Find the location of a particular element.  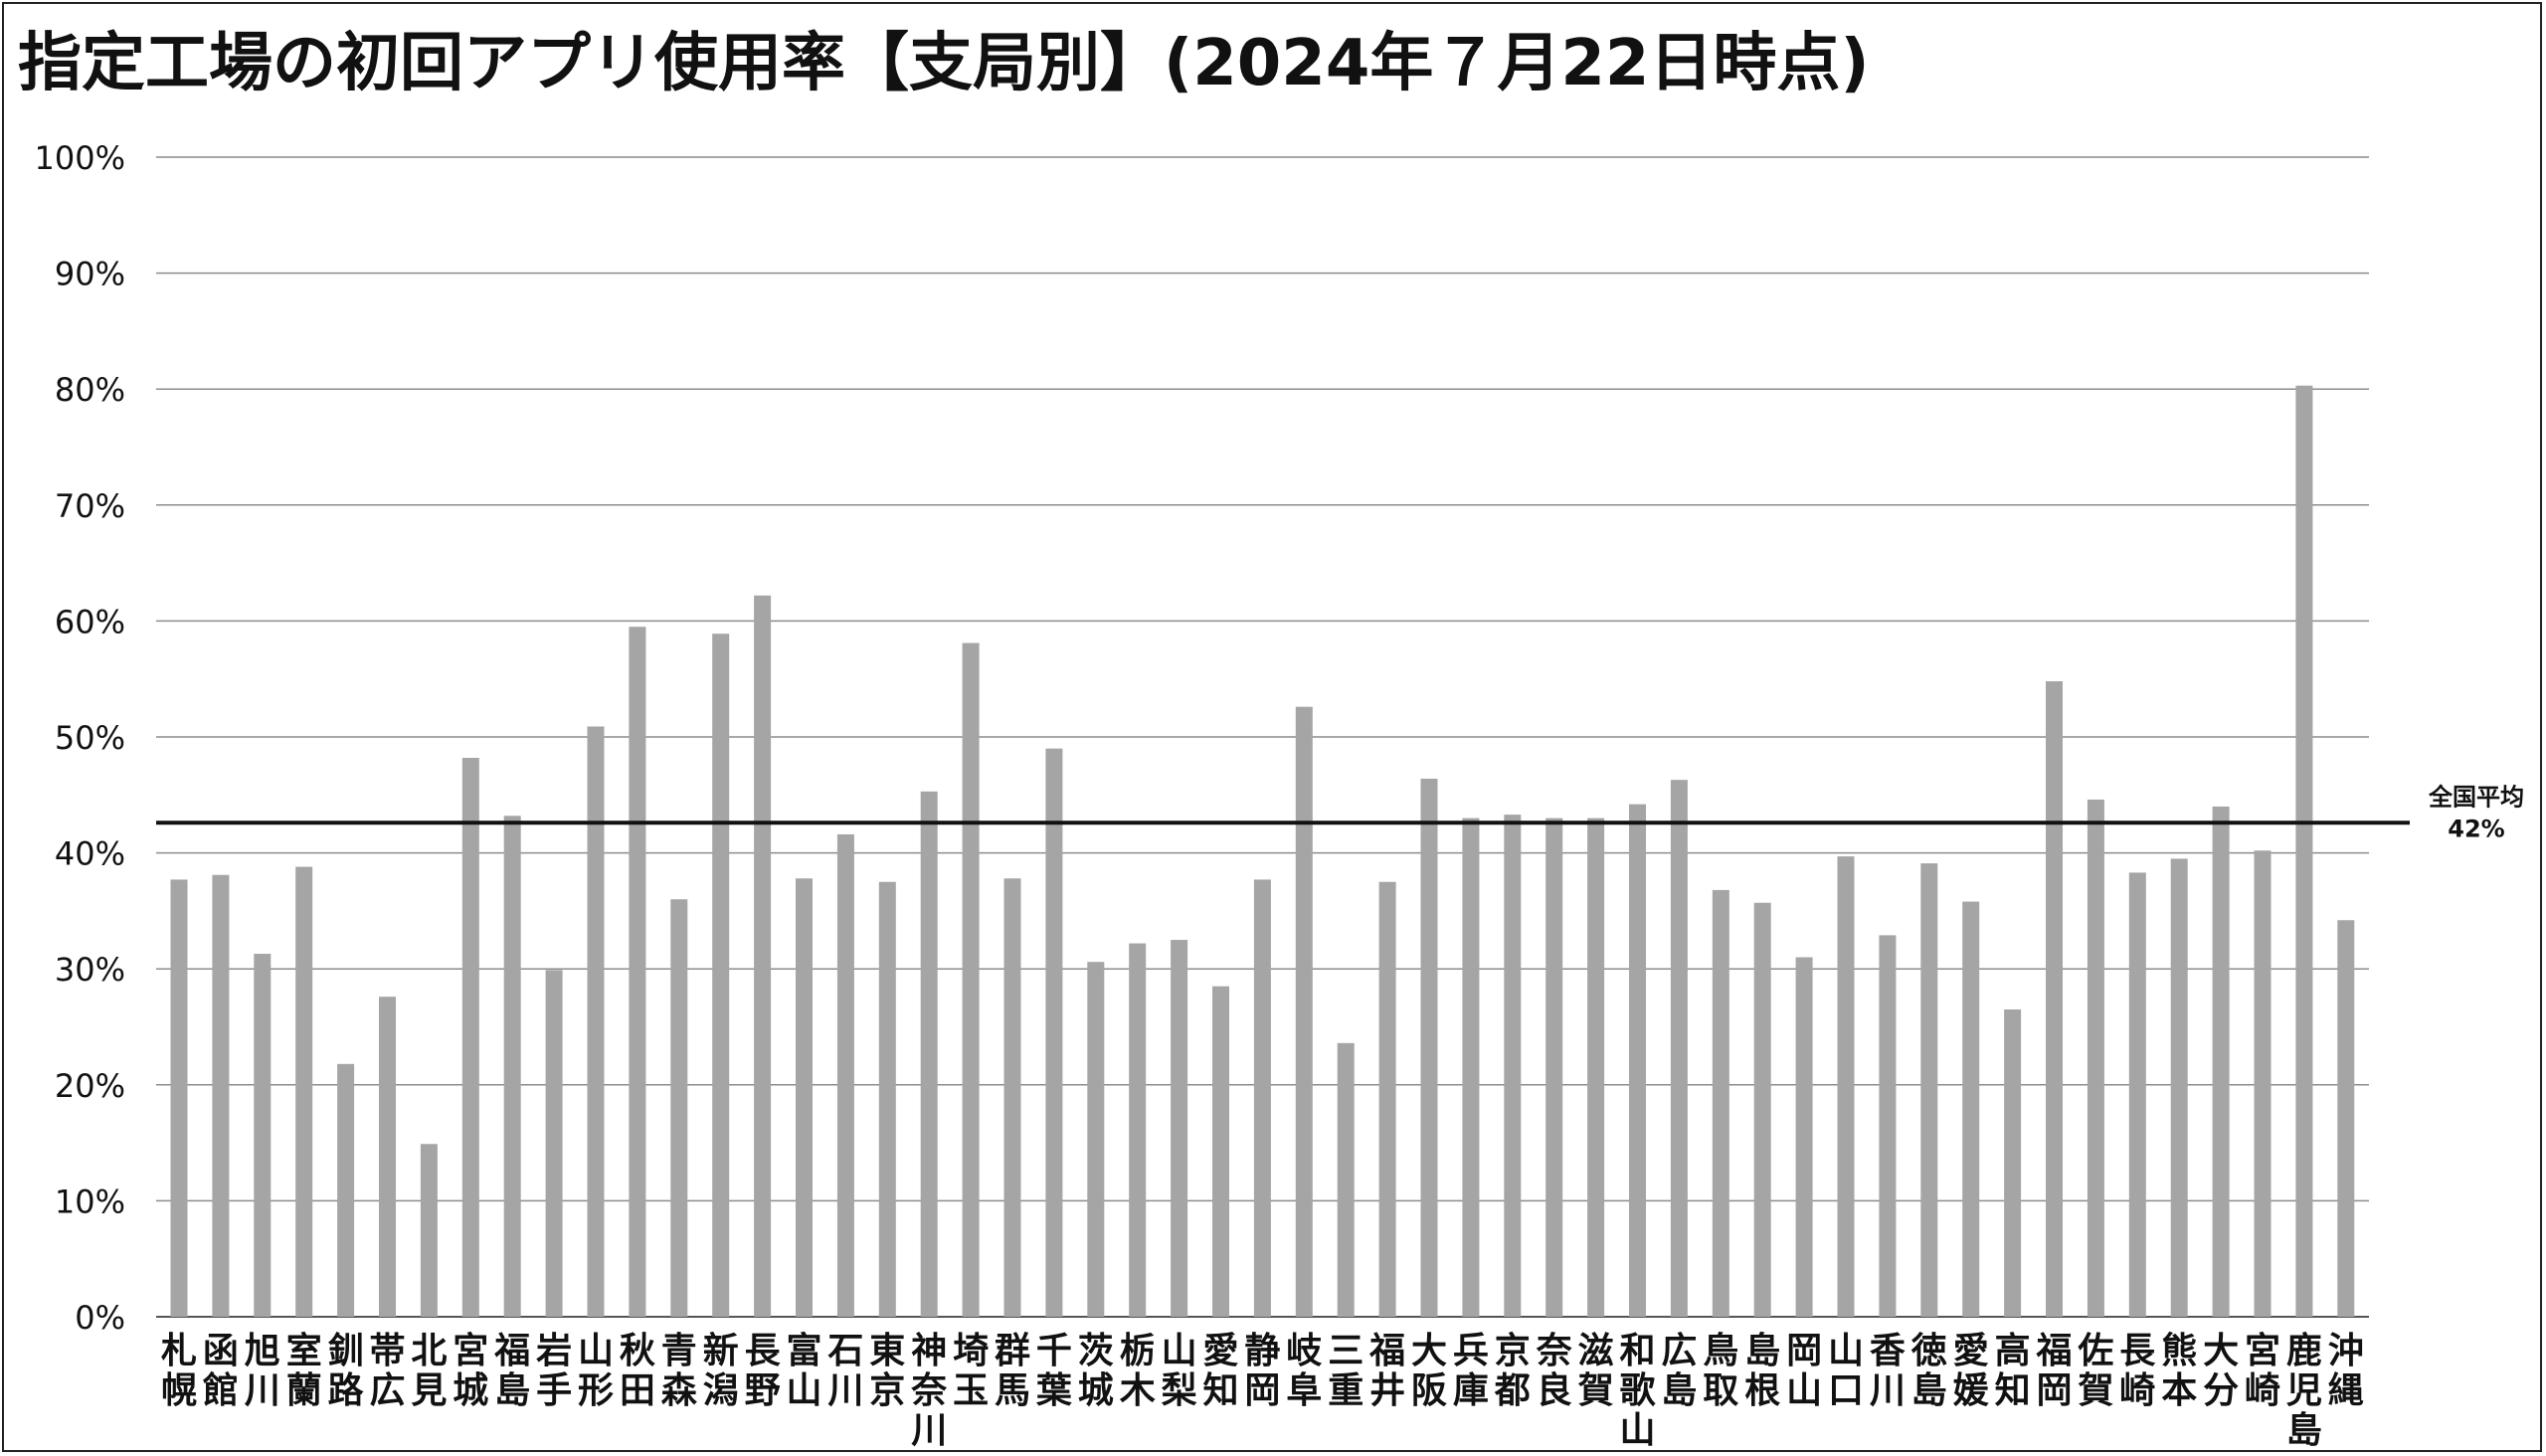

x-tick-label: 鹿児島 is located at coordinates (2304, 1391).